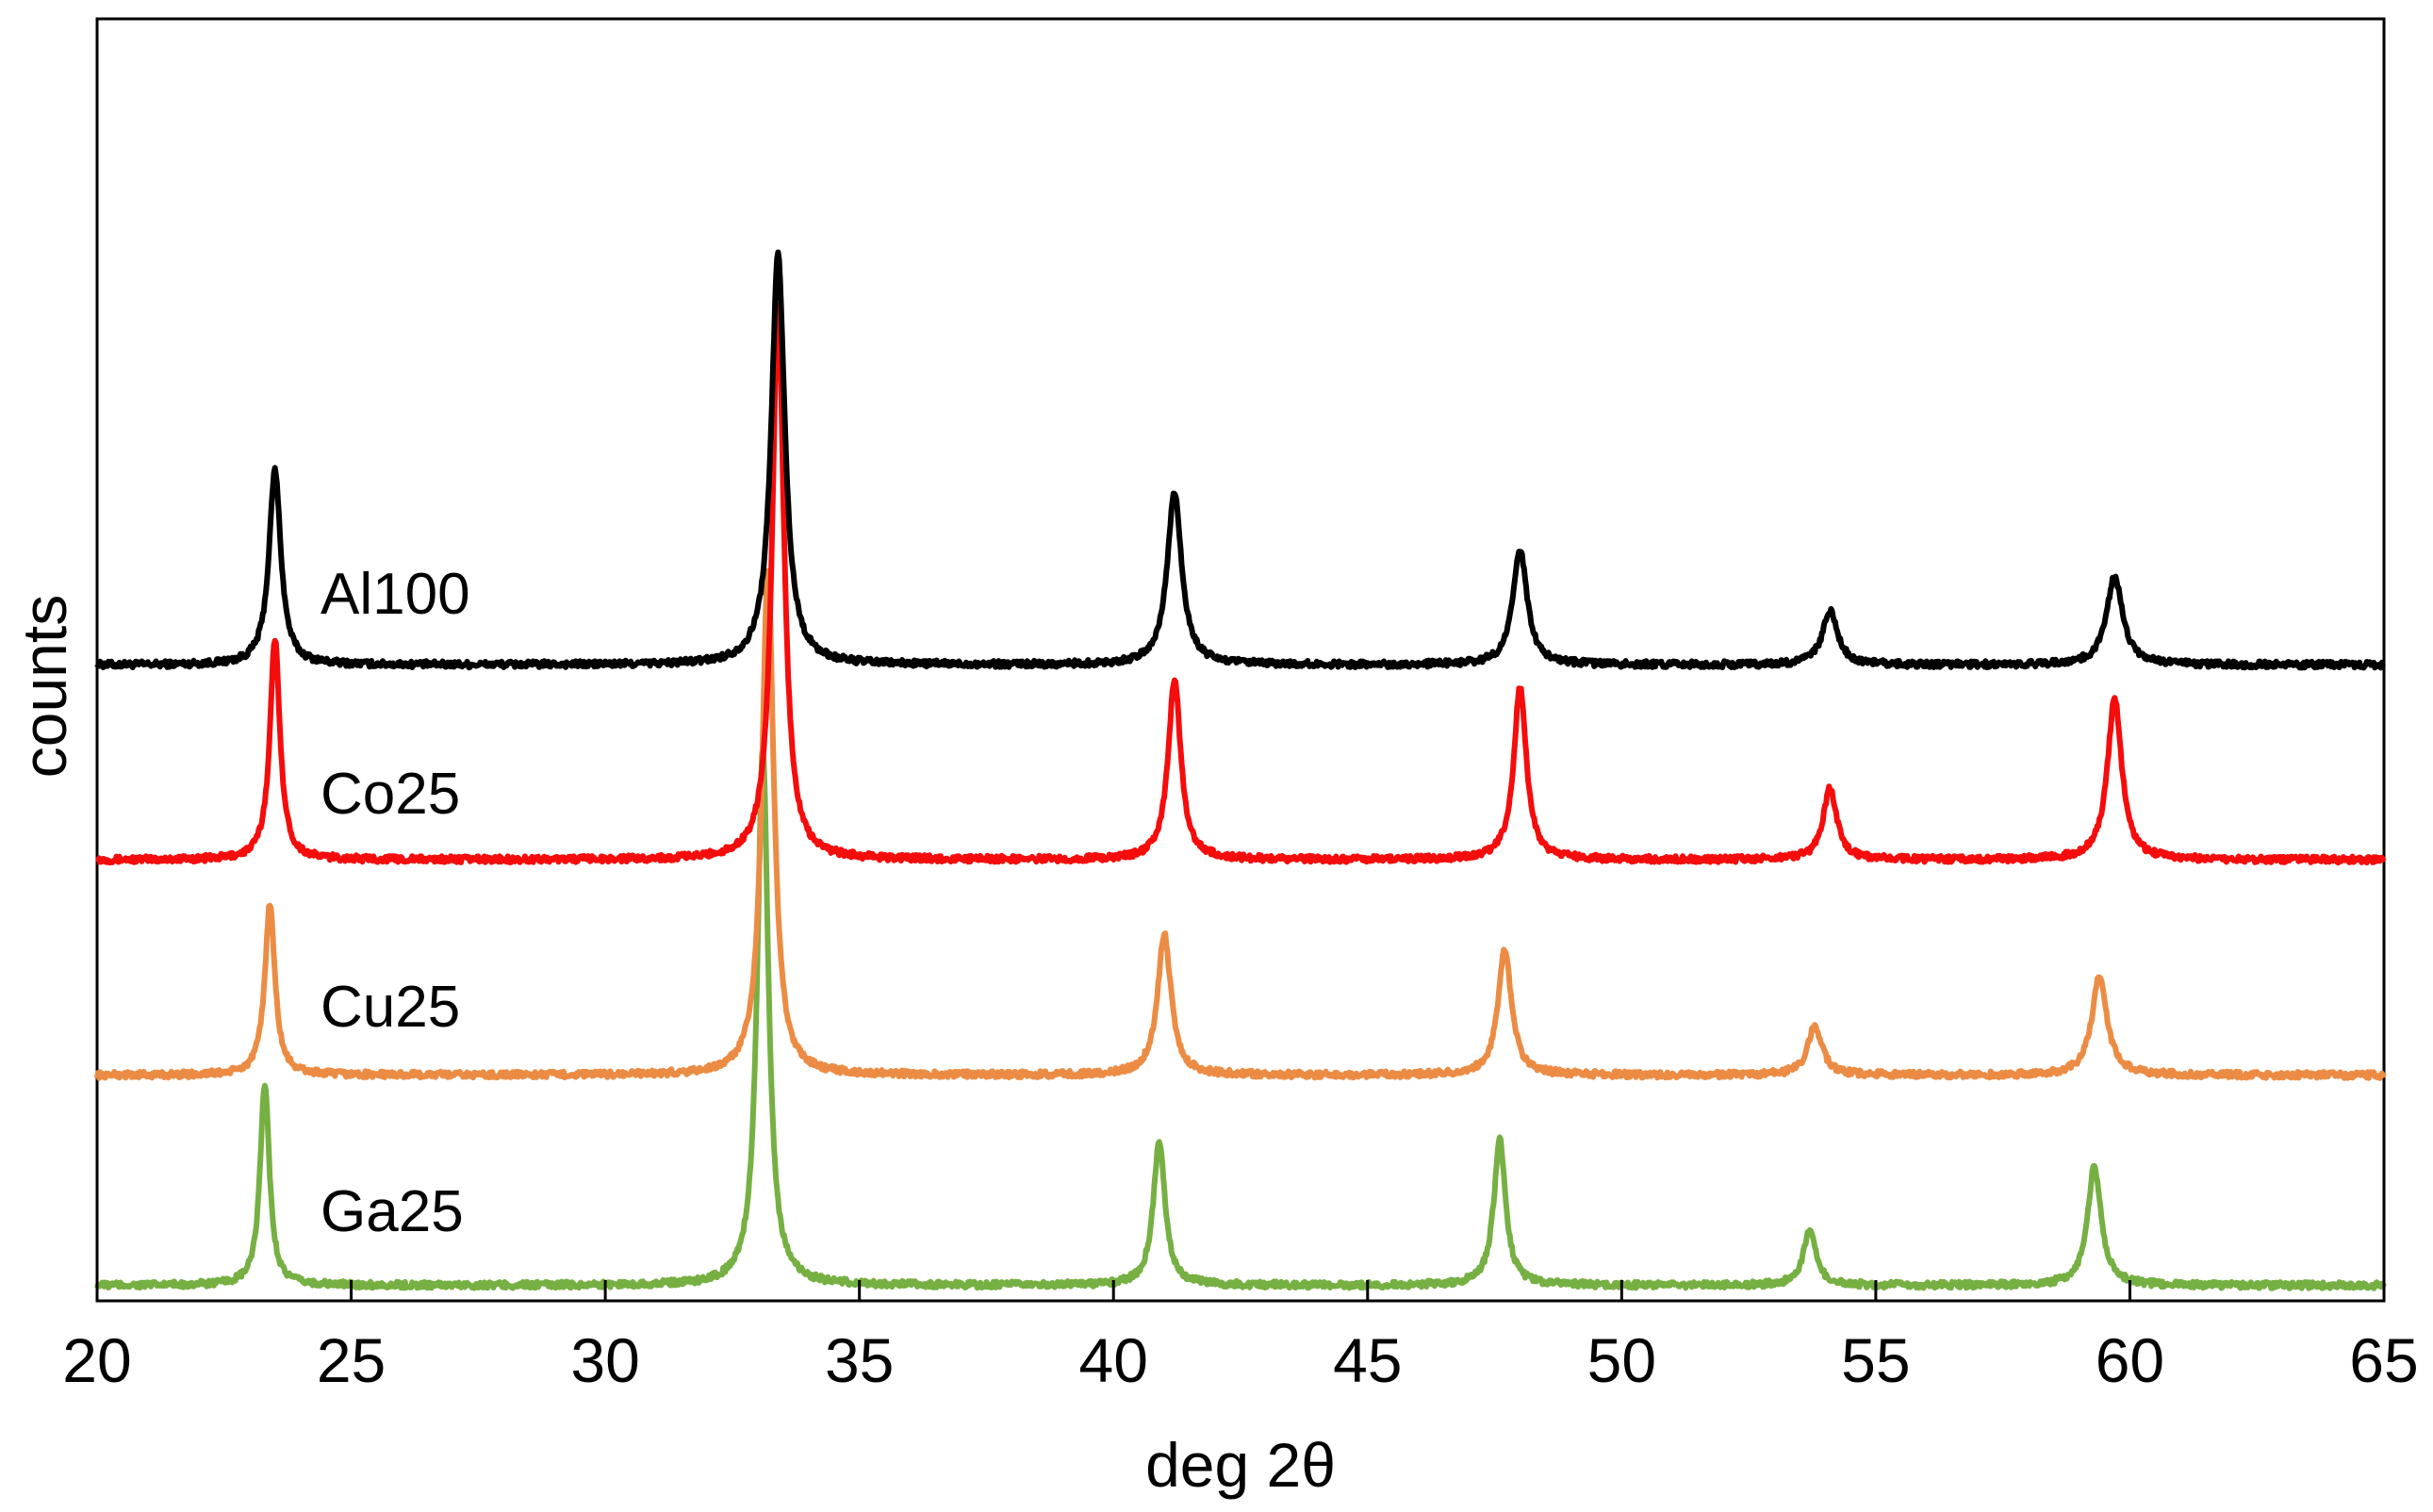 The width and height of the screenshot is (2433, 1512). What do you see at coordinates (1240, 1291) in the screenshot?
I see `x-tick-marks` at bounding box center [1240, 1291].